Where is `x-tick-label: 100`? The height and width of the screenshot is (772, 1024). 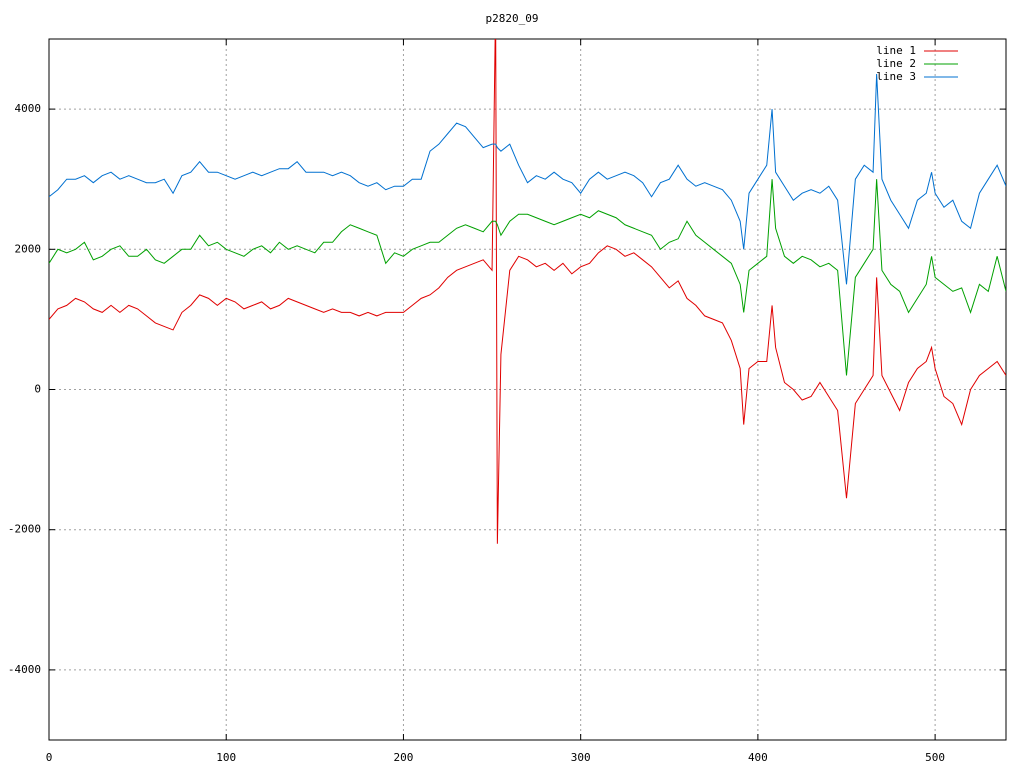 x-tick-label: 100 is located at coordinates (226, 757).